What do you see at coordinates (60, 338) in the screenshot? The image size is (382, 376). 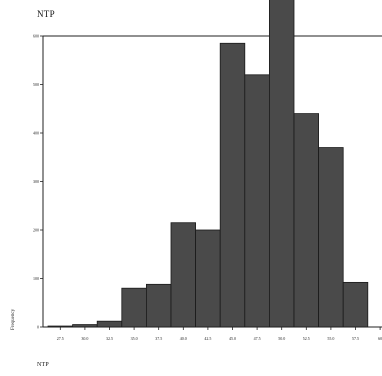 I see `x-tick-label: 27.5` at bounding box center [60, 338].